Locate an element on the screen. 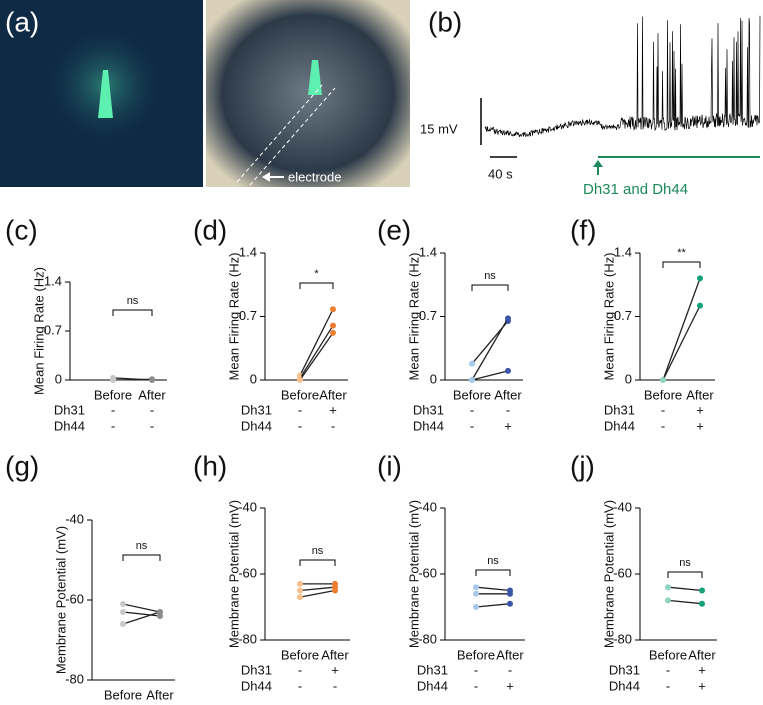  panel-label: (h) is located at coordinates (210, 465).